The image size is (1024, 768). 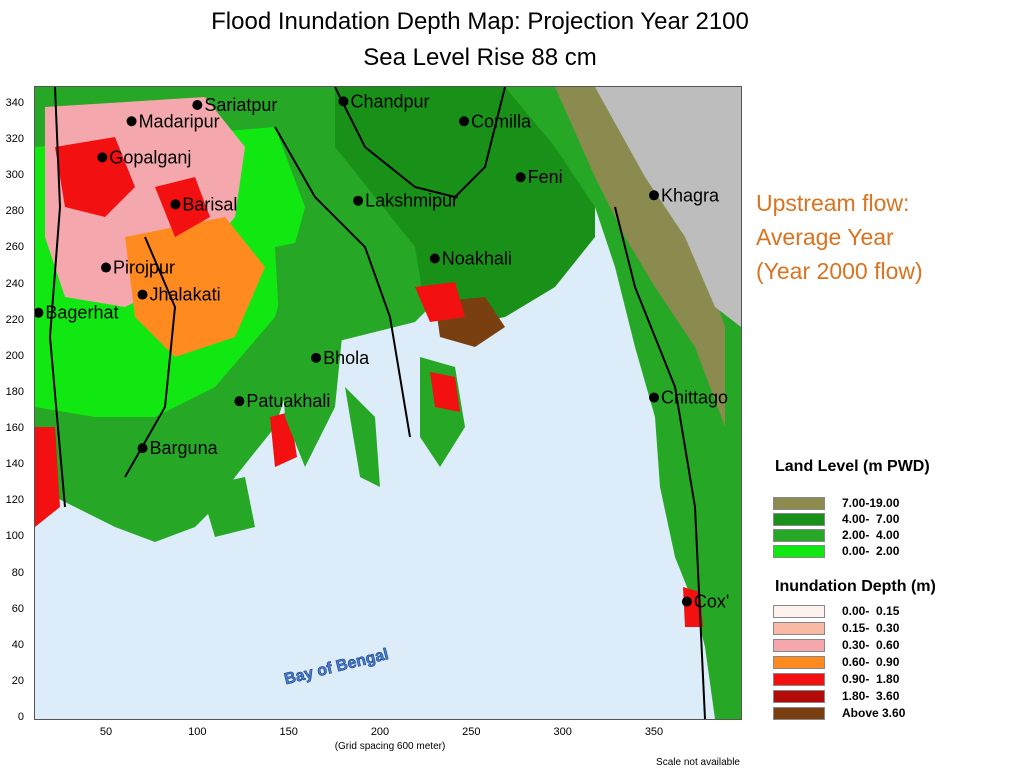 What do you see at coordinates (179, 121) in the screenshot?
I see `city-label: Madaripur` at bounding box center [179, 121].